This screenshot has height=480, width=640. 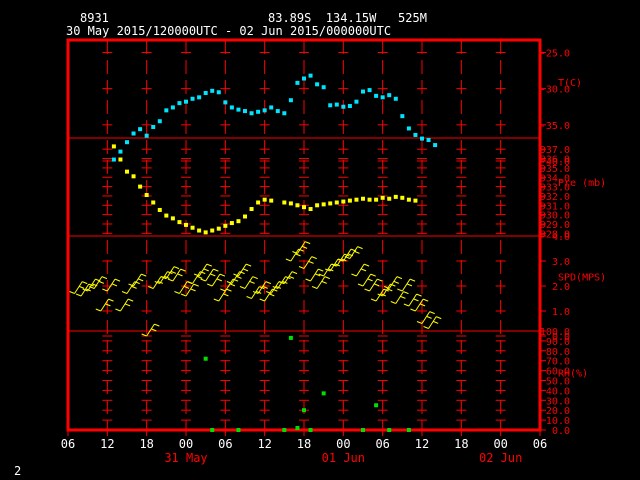 What do you see at coordinates (558, 421) in the screenshot?
I see `y-tick-label: 10.0` at bounding box center [558, 421].